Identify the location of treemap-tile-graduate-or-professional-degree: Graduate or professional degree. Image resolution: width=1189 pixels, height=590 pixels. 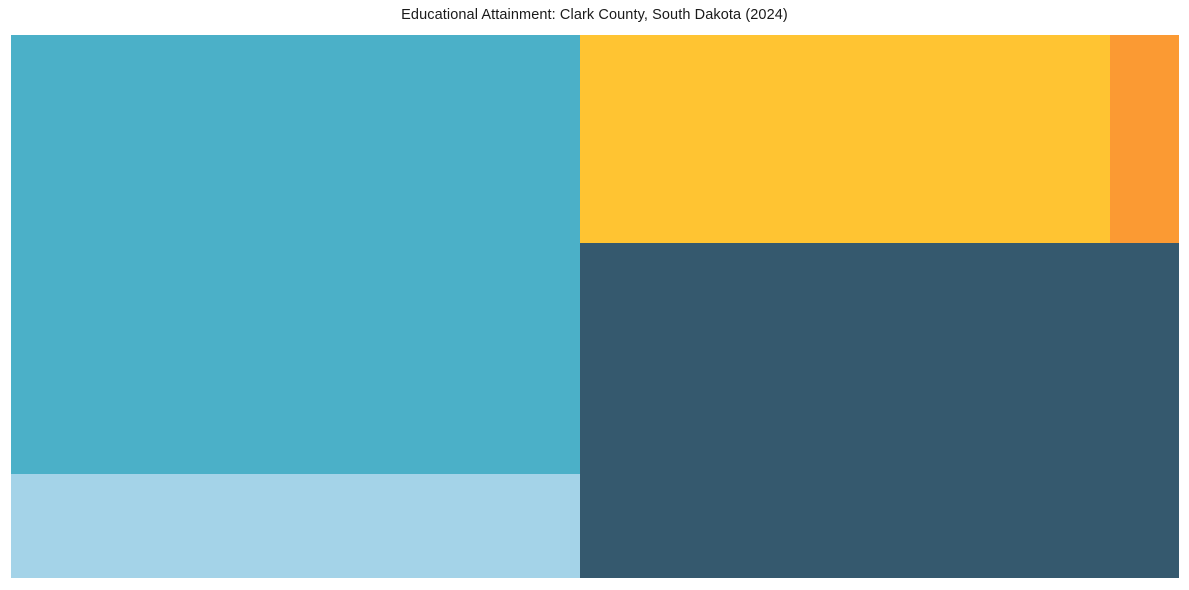
(1144, 139).